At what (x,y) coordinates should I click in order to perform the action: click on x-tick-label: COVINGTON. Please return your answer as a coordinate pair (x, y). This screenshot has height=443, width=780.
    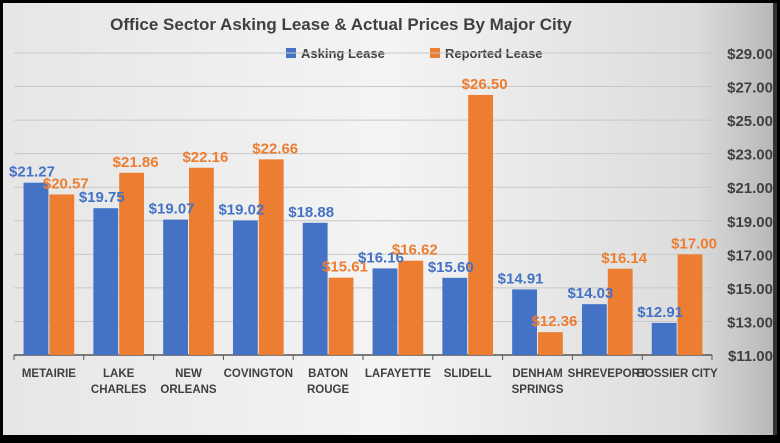
    Looking at the image, I should click on (258, 374).